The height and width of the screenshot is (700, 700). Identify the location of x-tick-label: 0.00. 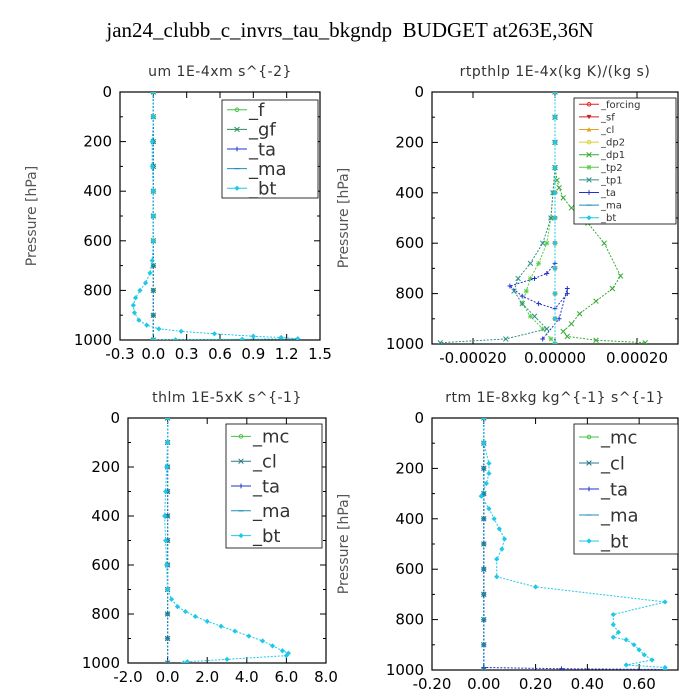
(483, 684).